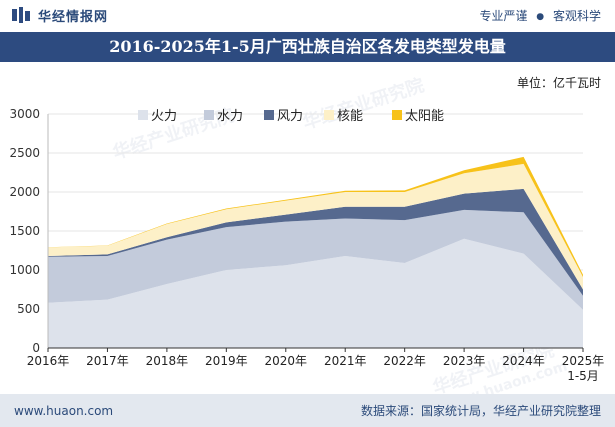 The image size is (615, 427). Describe the element at coordinates (503, 15) in the screenshot. I see `slogan-left: 专业严谨` at that location.